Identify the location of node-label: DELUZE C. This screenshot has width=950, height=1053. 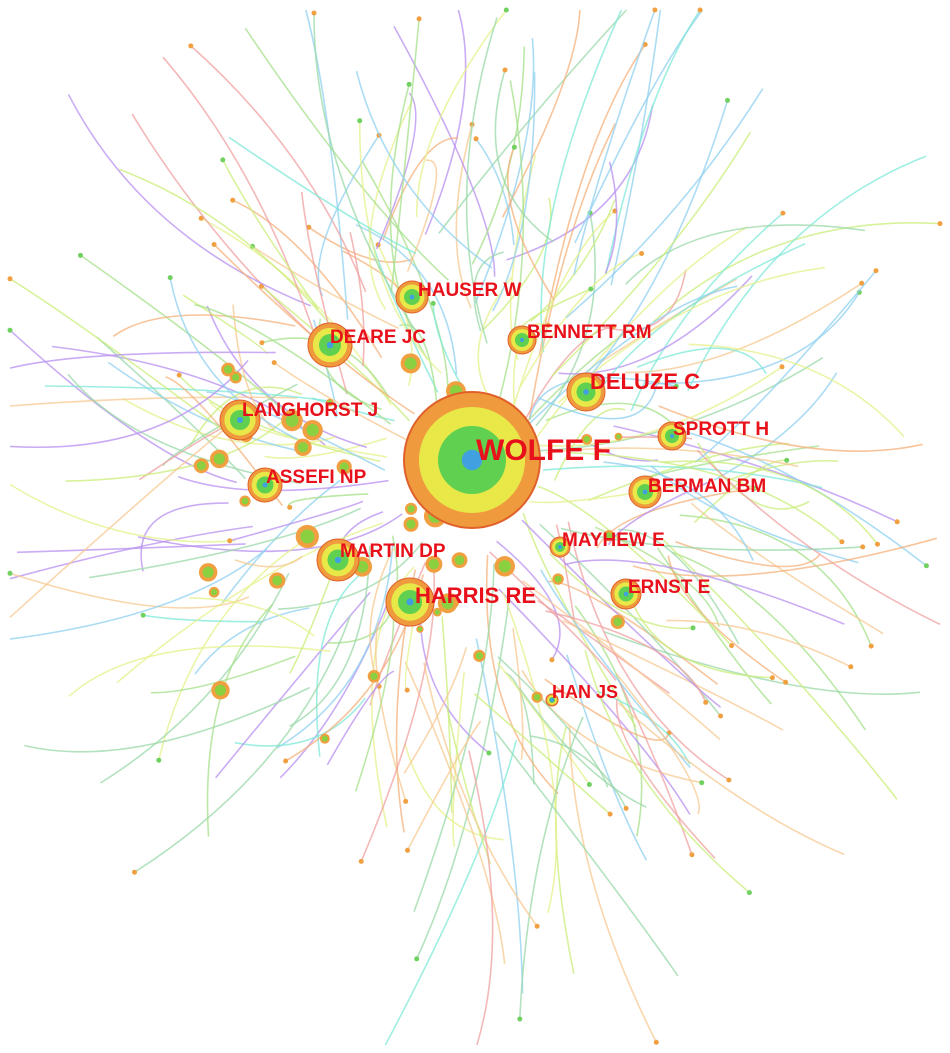
(645, 381).